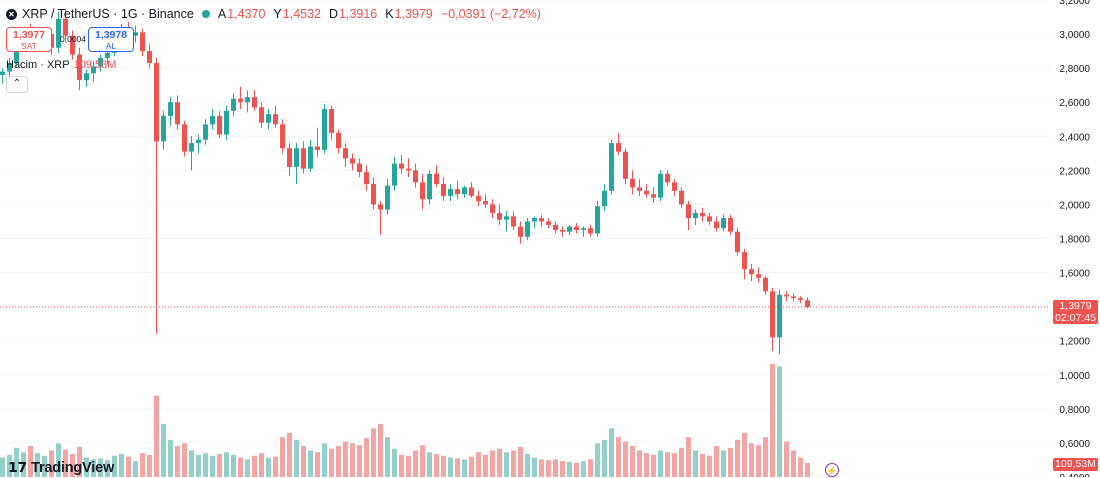  Describe the element at coordinates (1075, 306) in the screenshot. I see `last-price-value: 1,3979` at that location.